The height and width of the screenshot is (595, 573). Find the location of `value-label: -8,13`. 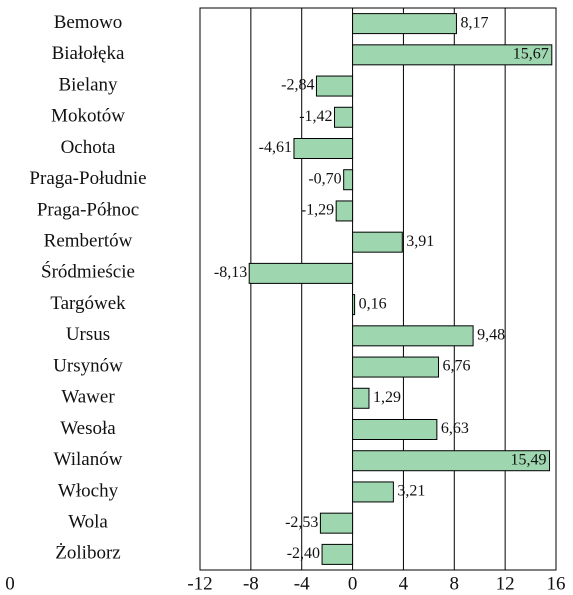

value-label: -8,13 is located at coordinates (230, 272).